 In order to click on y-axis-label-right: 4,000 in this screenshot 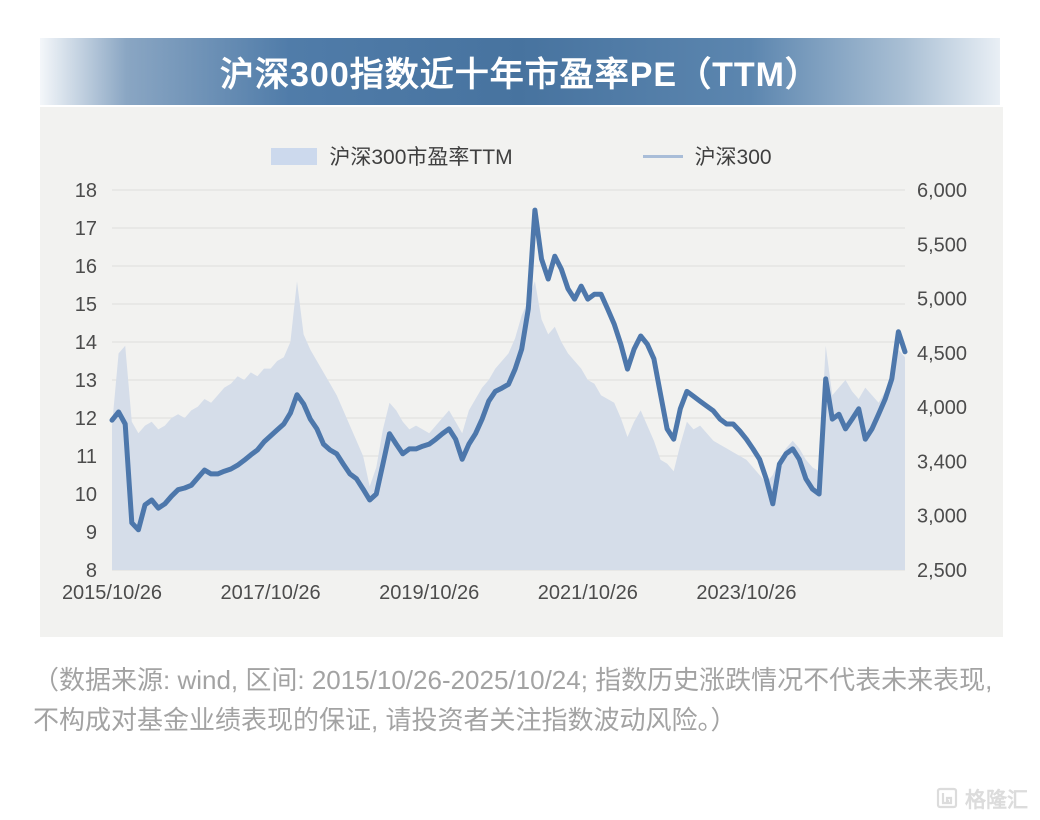, I will do `click(942, 408)`.